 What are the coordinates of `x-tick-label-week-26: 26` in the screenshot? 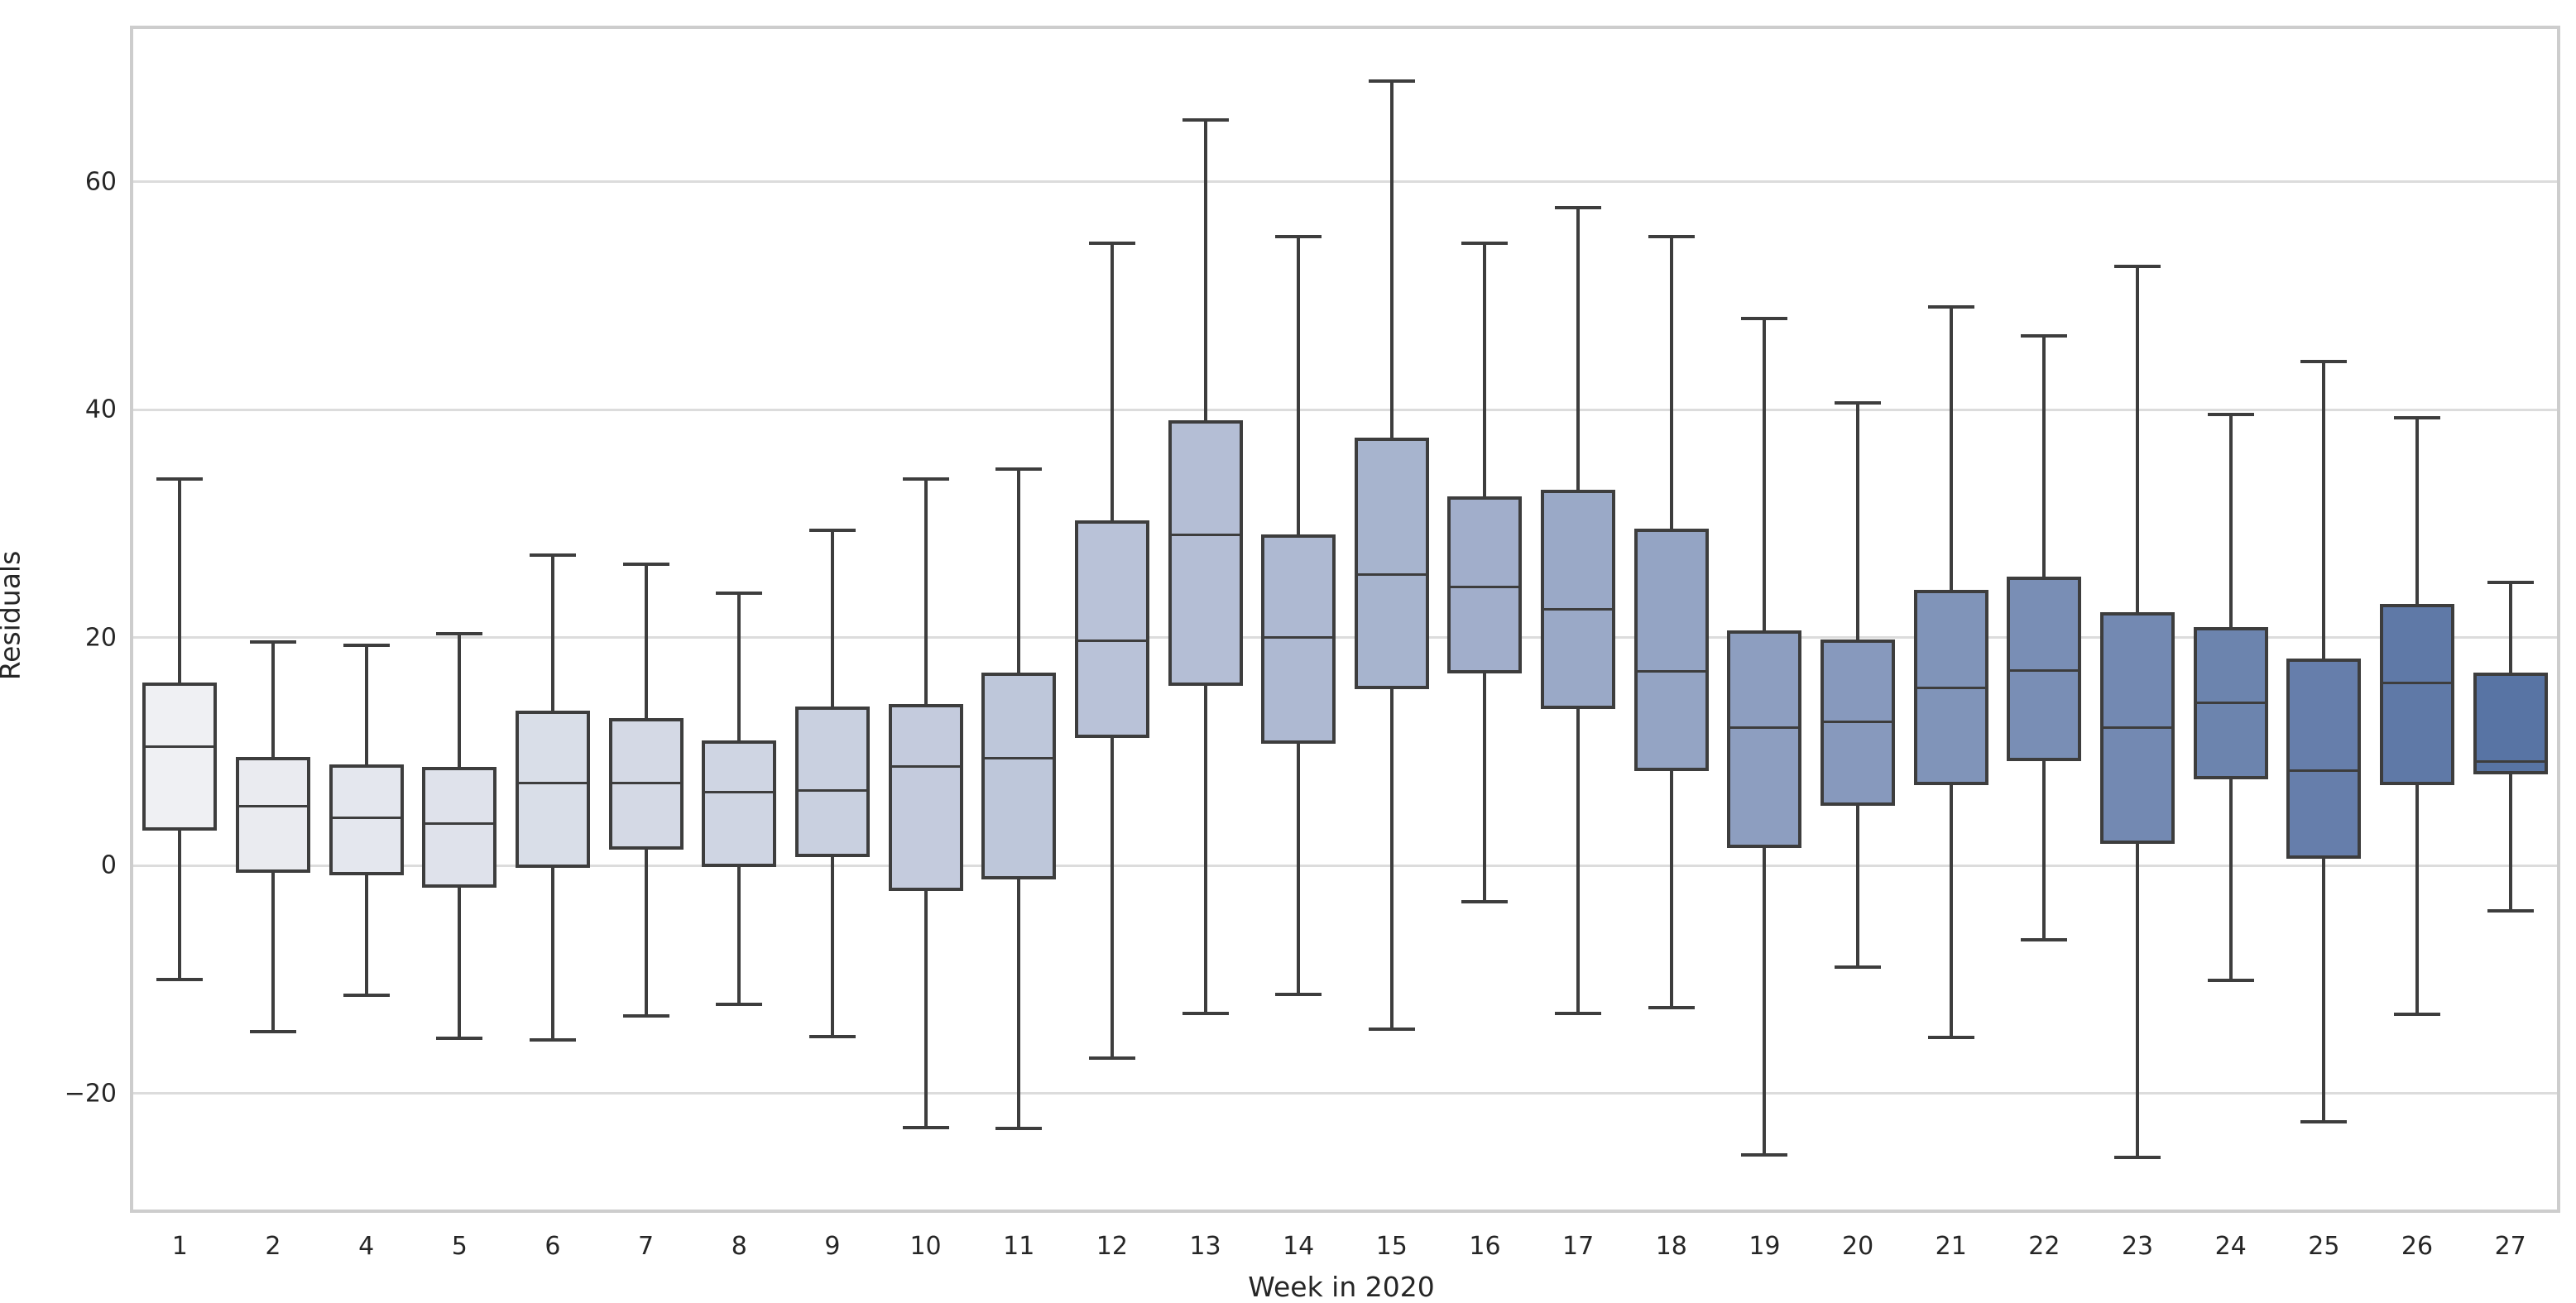 It's located at (2418, 1246).